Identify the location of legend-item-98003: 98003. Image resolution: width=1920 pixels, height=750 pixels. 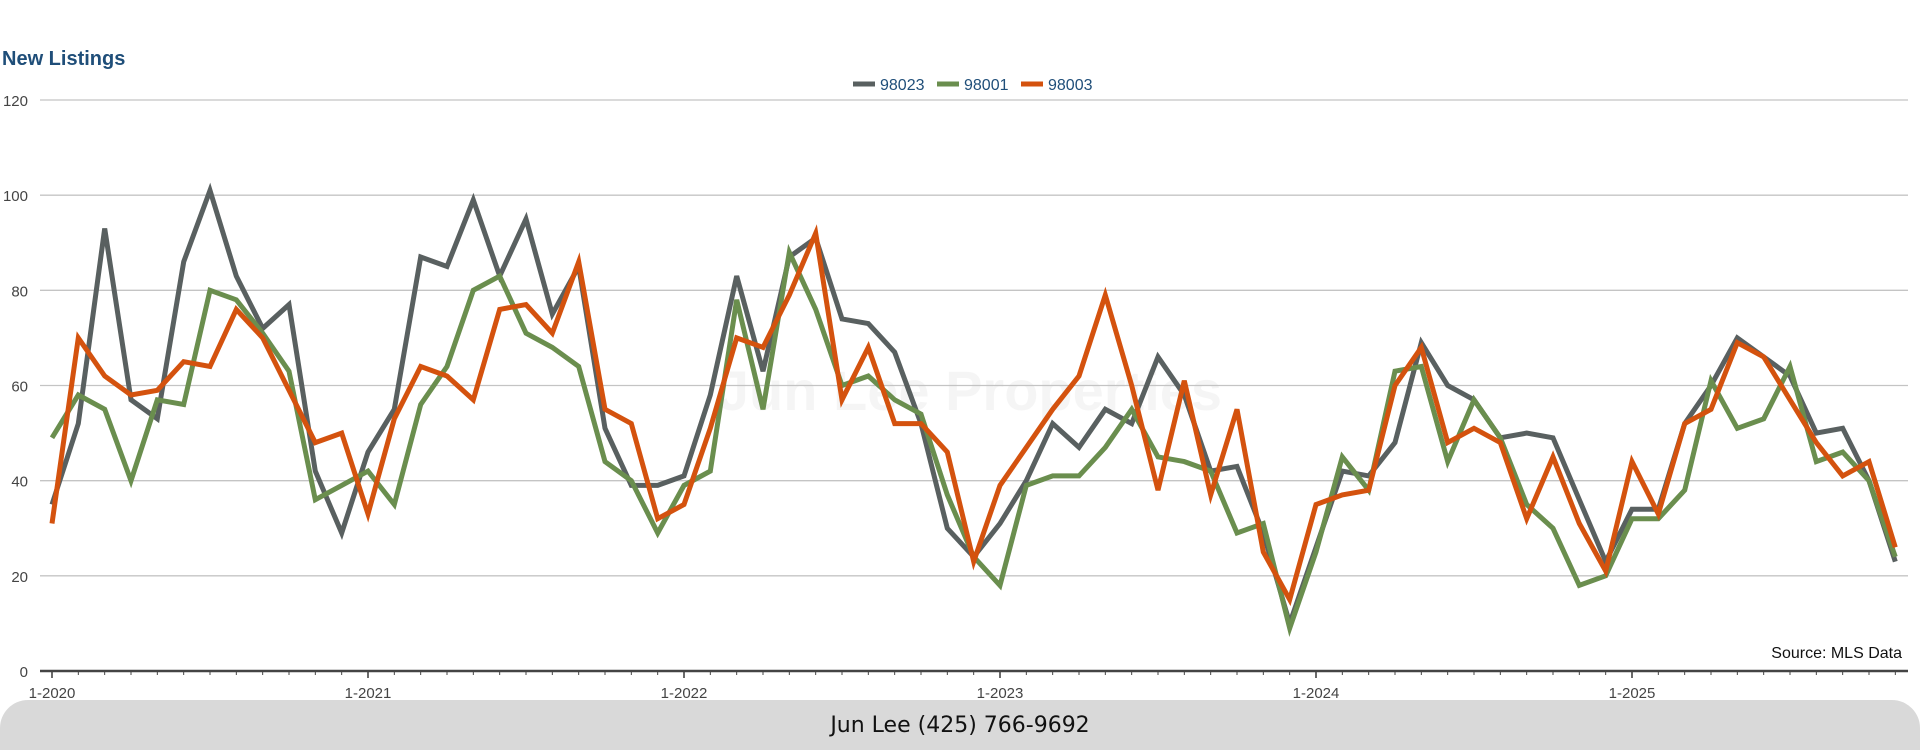
(1057, 85).